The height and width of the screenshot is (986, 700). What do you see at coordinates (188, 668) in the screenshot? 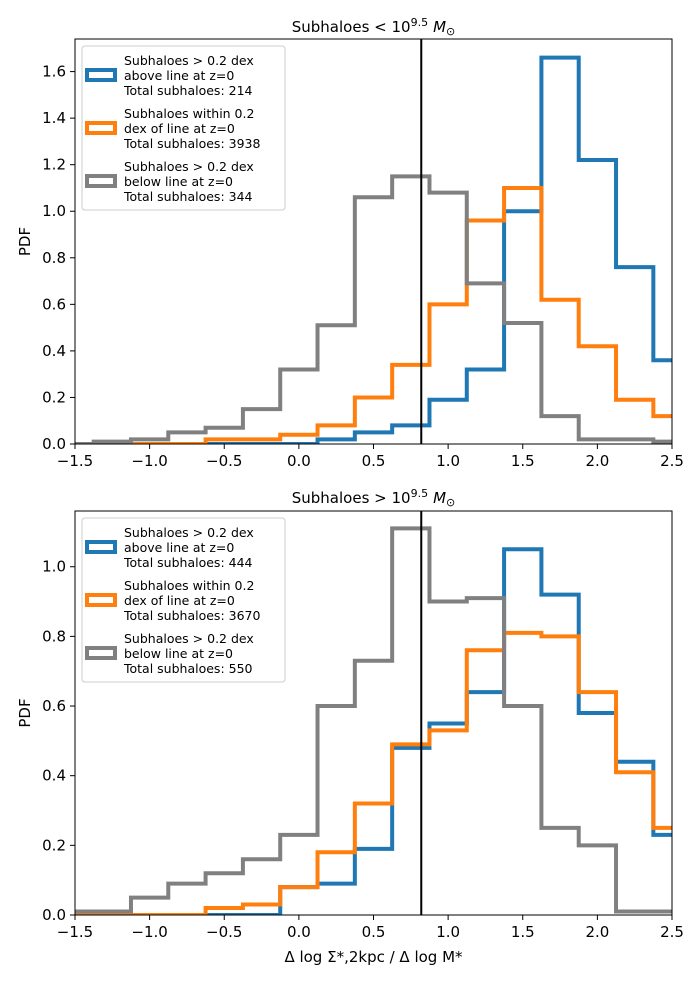
I see `legend-entry-below-line: Total subhaloes: 550` at bounding box center [188, 668].